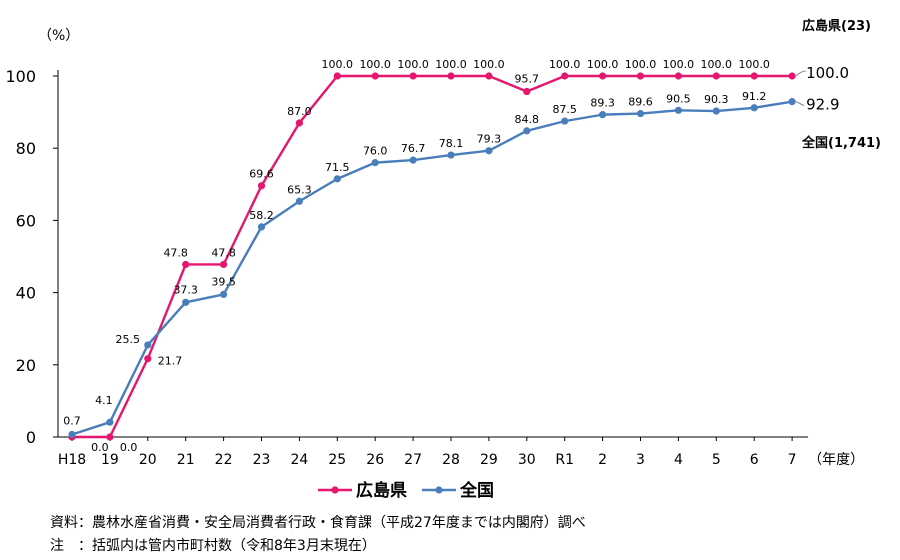 The width and height of the screenshot is (900, 560). Describe the element at coordinates (439, 490) in the screenshot. I see `legend-swatch-marker` at that location.